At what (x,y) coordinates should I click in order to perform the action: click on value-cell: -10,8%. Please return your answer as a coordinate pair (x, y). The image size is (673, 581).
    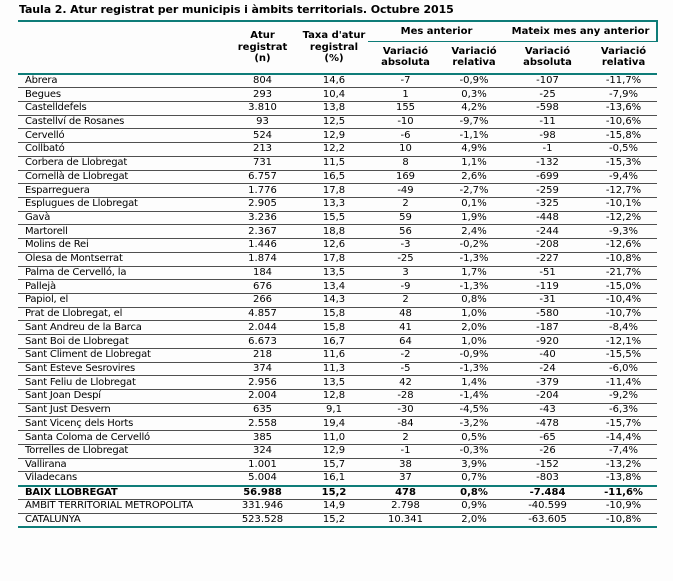
    Looking at the image, I should click on (624, 520).